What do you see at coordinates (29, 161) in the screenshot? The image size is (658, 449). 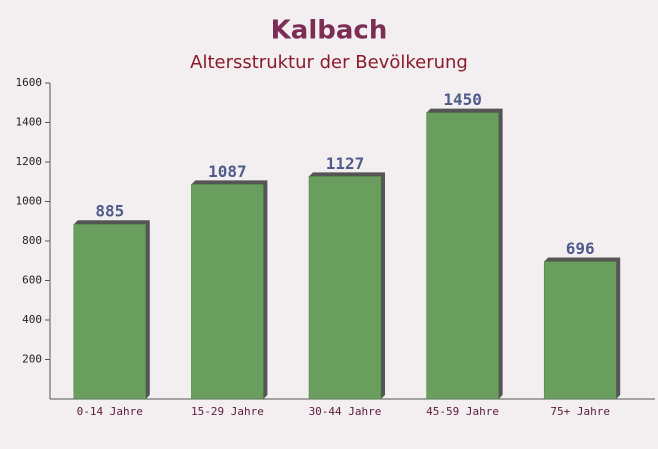 I see `y-tick-label: 1200` at bounding box center [29, 161].